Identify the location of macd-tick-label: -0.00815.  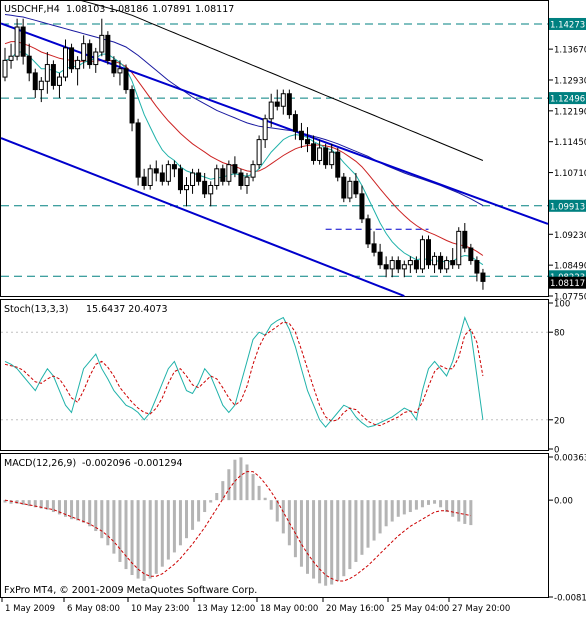
(570, 599).